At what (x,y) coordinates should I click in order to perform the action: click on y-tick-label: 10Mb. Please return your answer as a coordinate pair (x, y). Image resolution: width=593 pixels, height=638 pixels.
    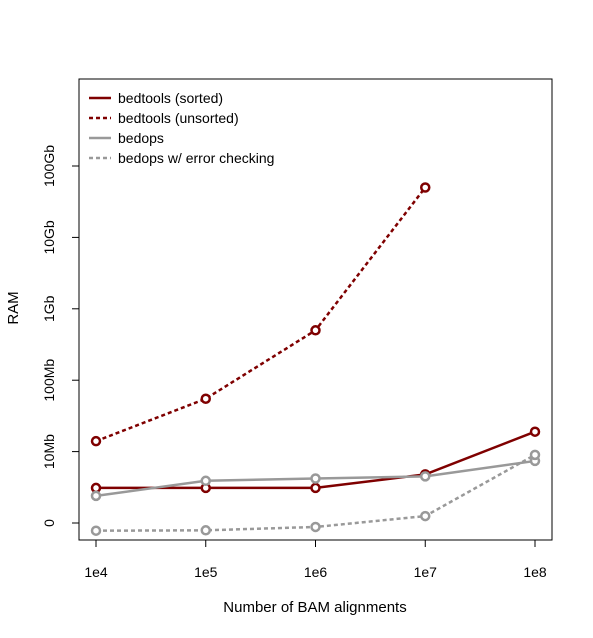
    Looking at the image, I should click on (49, 451).